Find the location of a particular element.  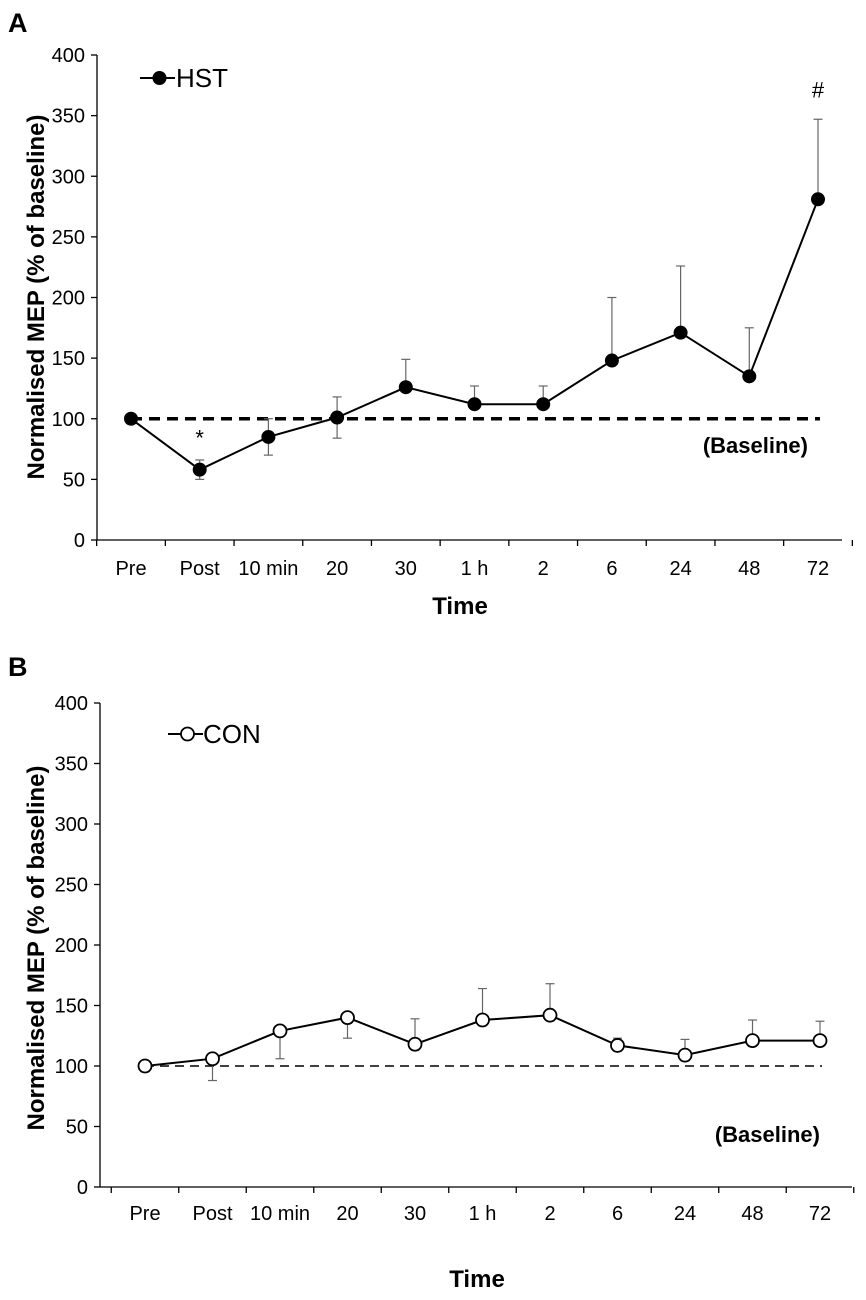

panel-a-legend-label: HST is located at coordinates (202, 78).